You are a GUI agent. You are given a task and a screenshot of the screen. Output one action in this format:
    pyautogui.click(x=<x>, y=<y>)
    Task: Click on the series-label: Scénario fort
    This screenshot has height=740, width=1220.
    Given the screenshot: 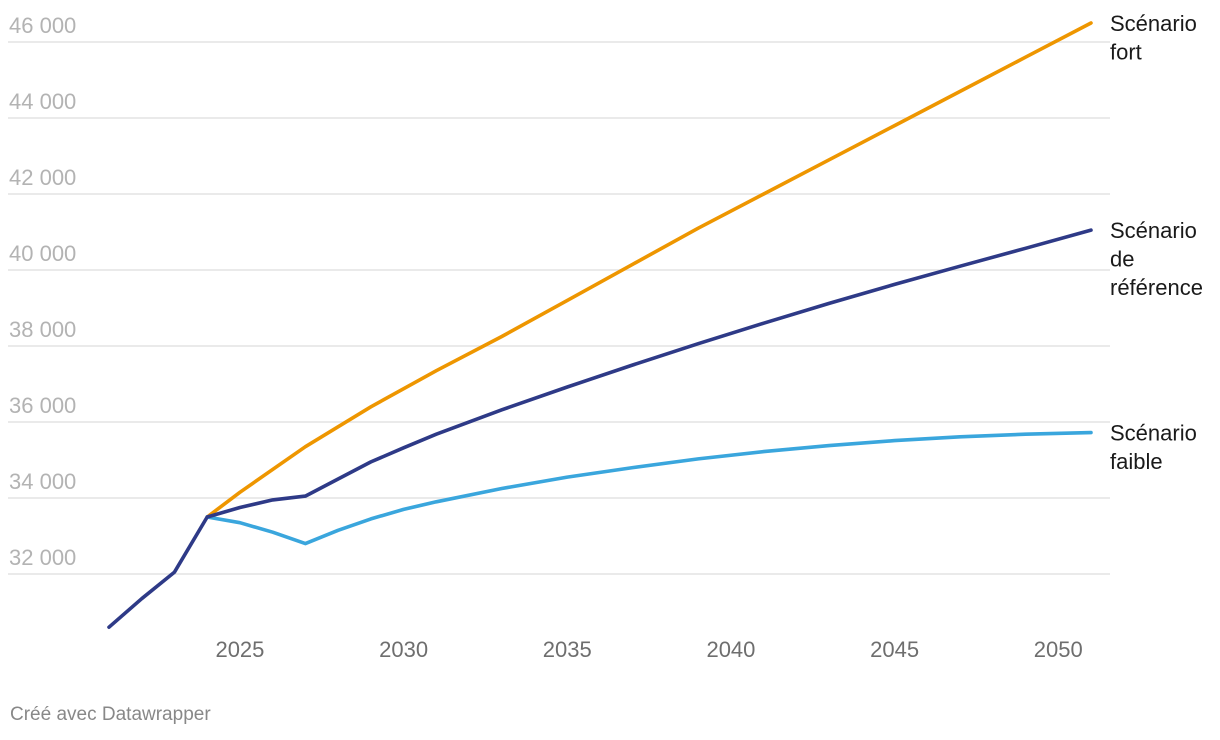 What is the action you would take?
    pyautogui.click(x=1153, y=38)
    